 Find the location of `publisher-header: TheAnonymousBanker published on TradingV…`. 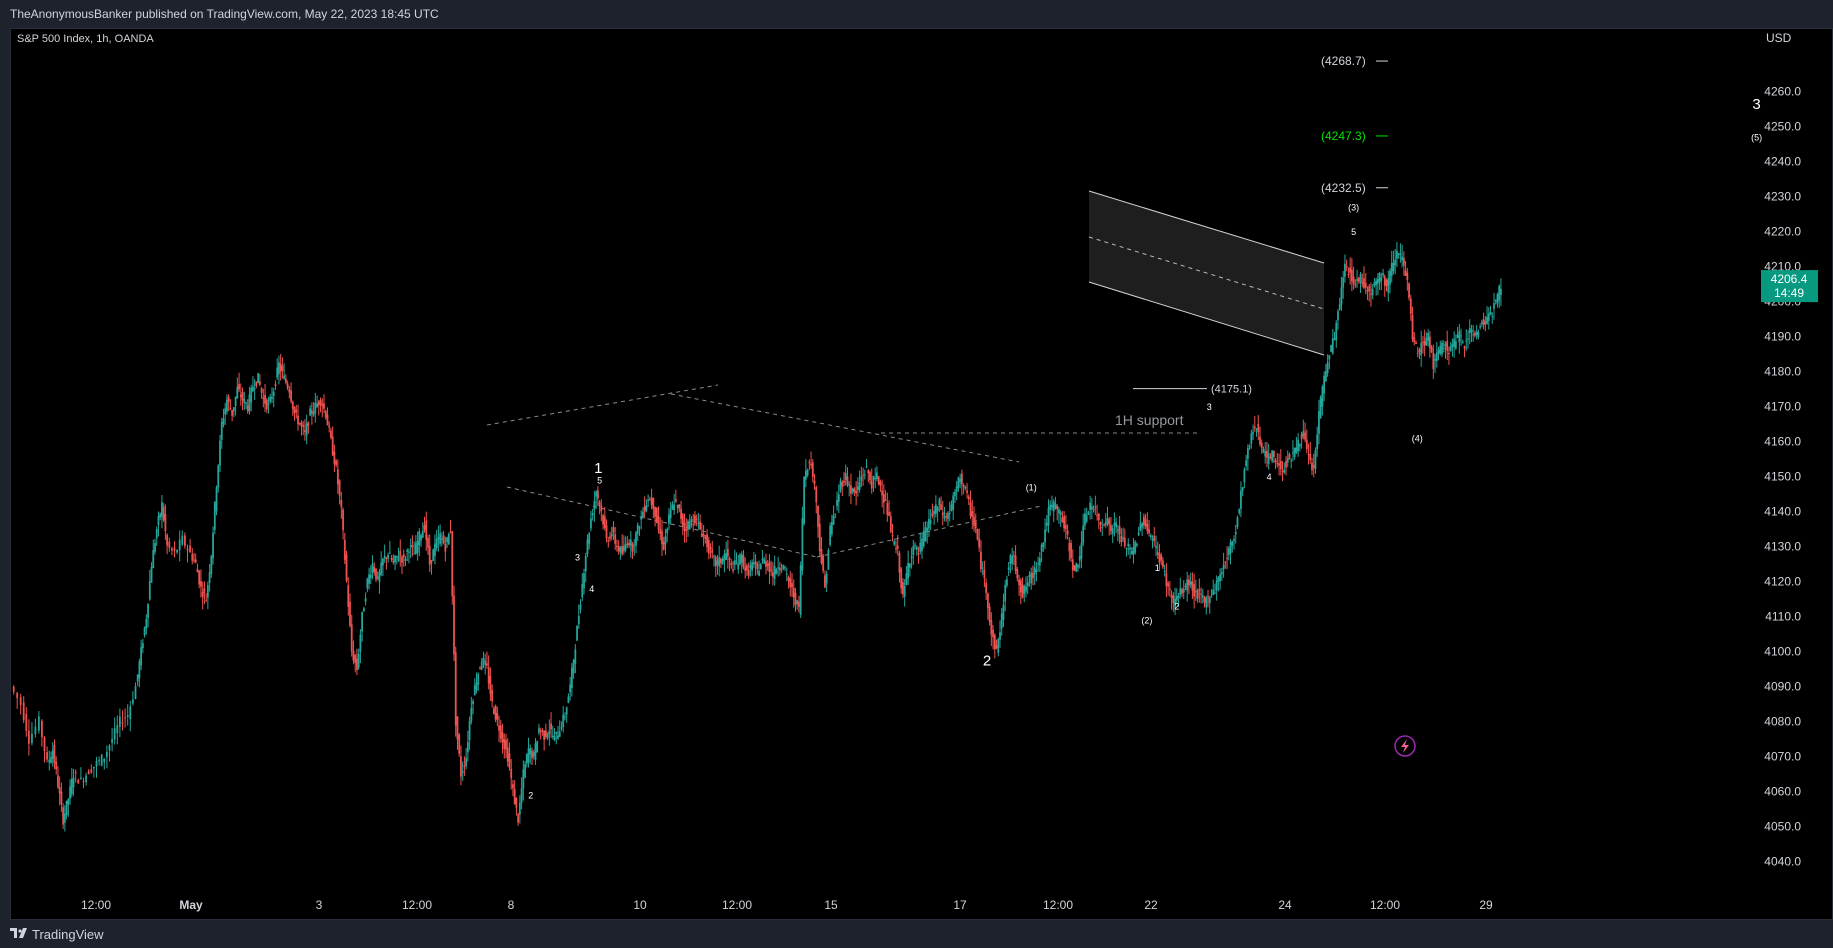

publisher-header: TheAnonymousBanker published on TradingV… is located at coordinates (916, 14).